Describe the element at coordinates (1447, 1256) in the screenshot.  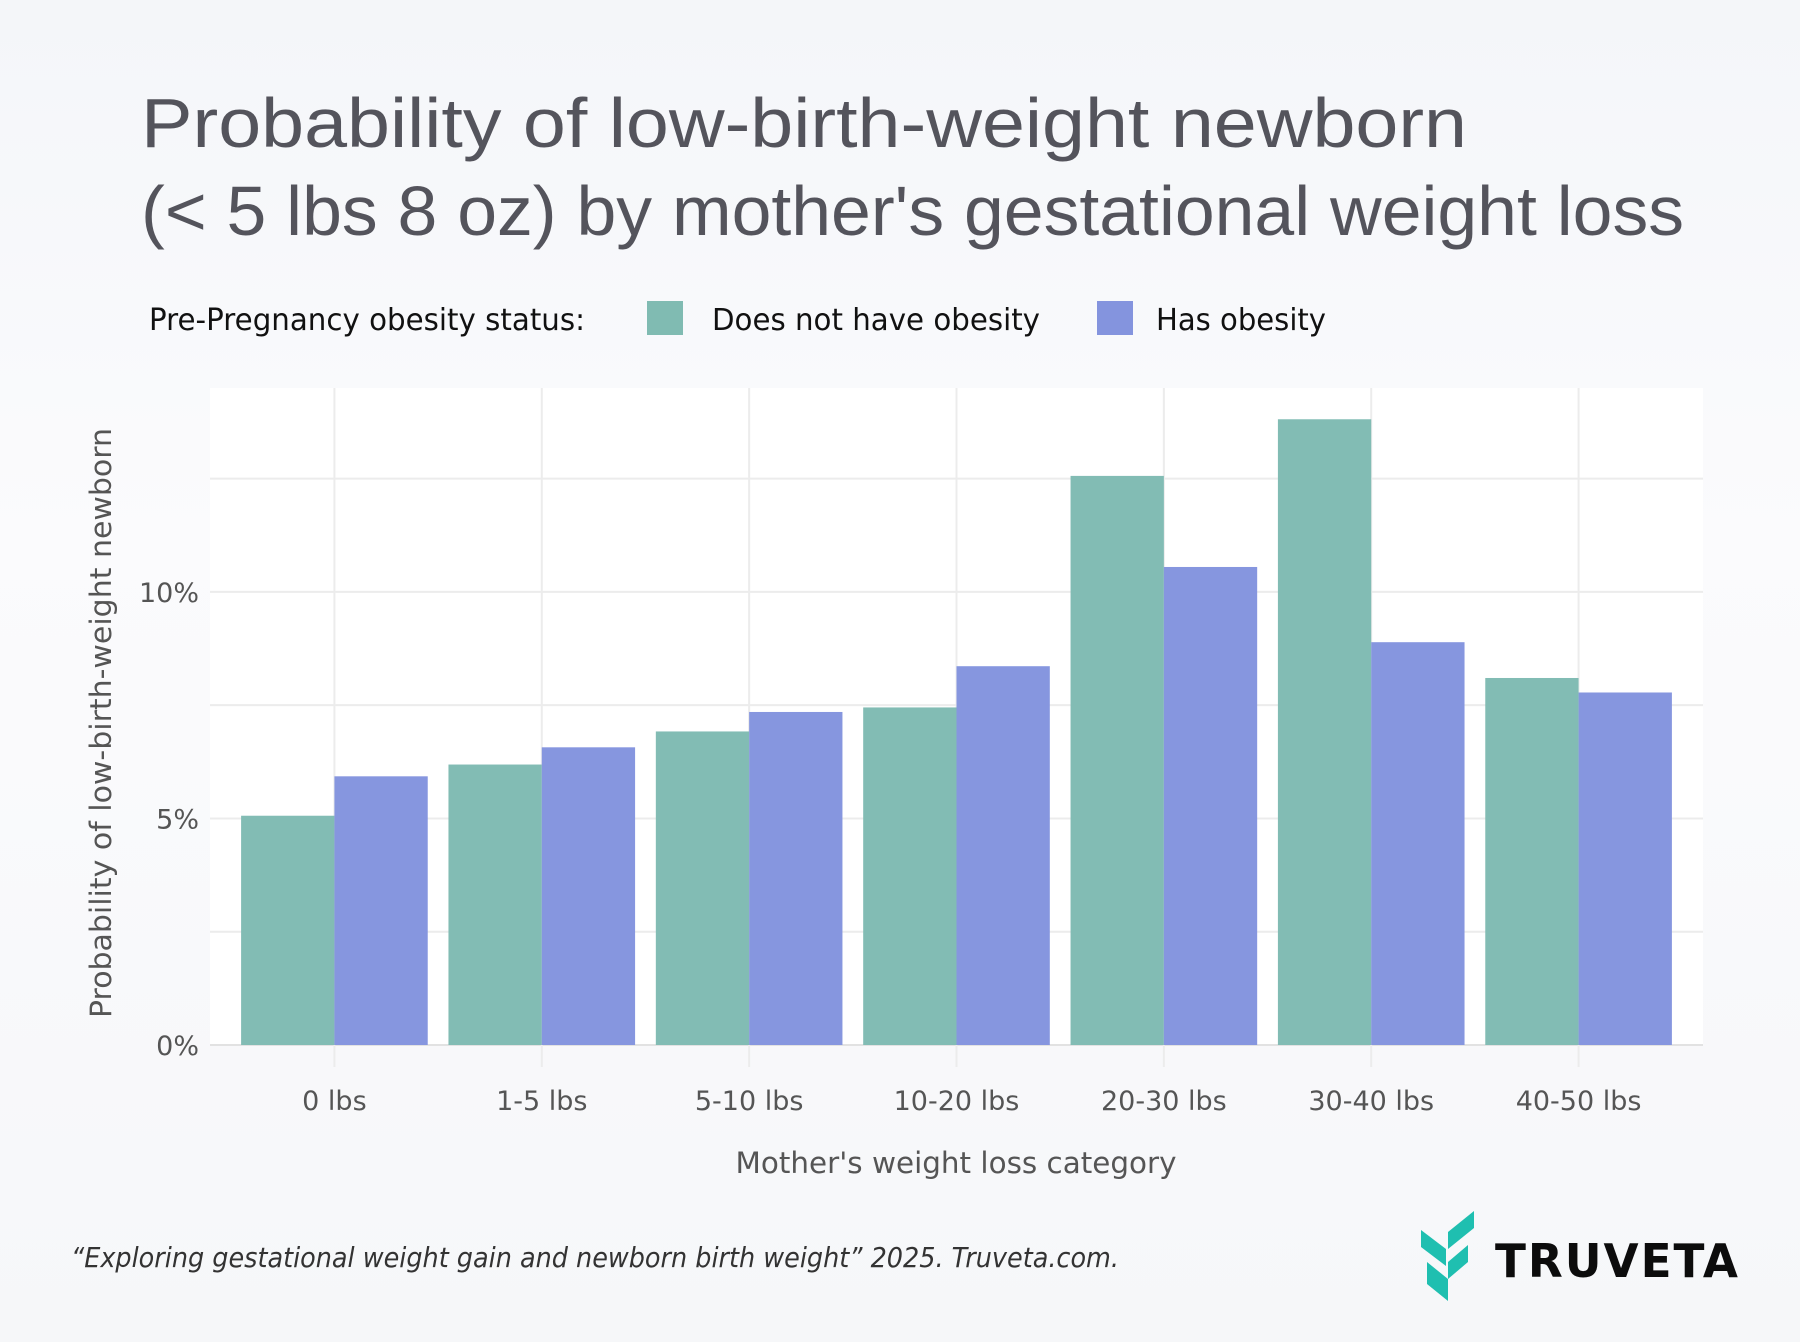
I see `truveta-logo-mark-icon` at that location.